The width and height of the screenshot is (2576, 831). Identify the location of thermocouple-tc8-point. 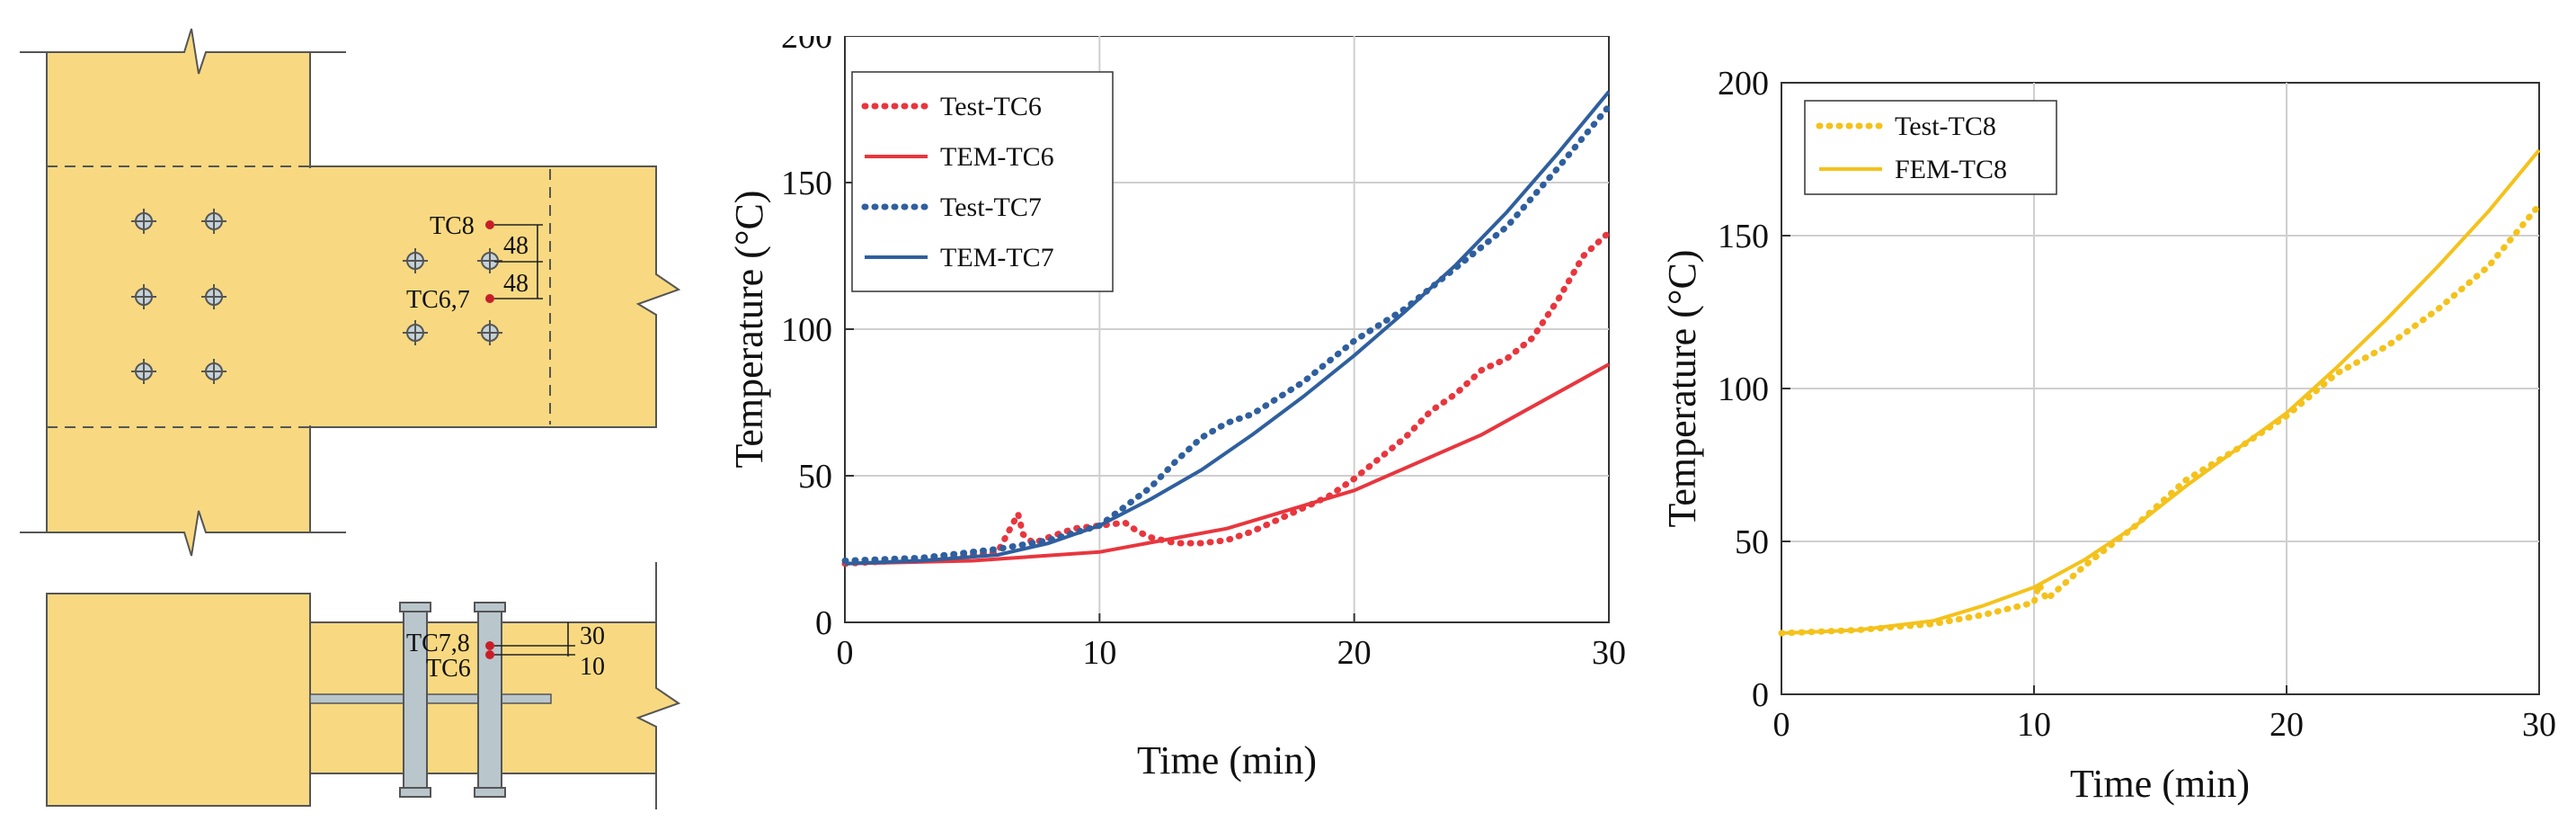
(489, 224).